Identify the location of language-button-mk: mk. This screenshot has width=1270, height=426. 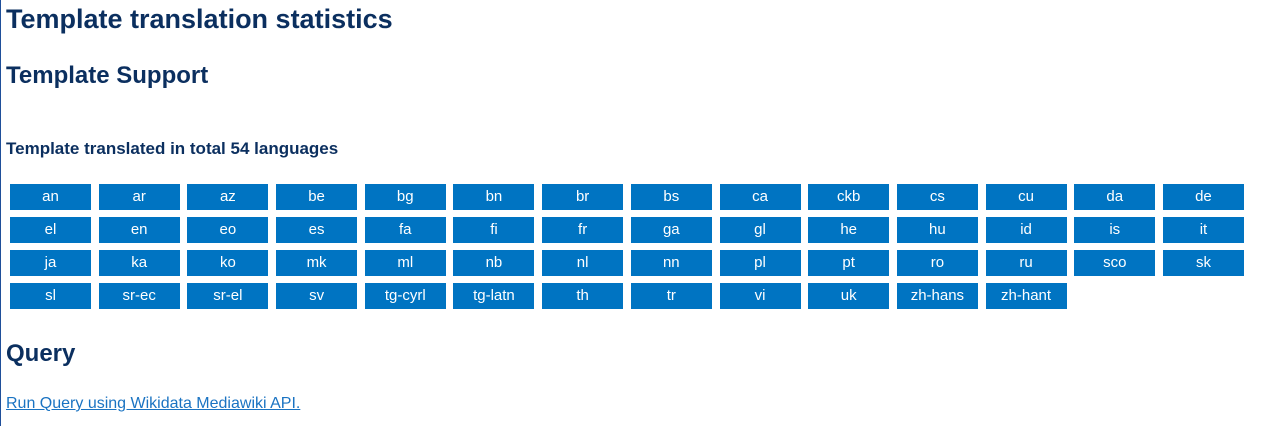
(317, 263).